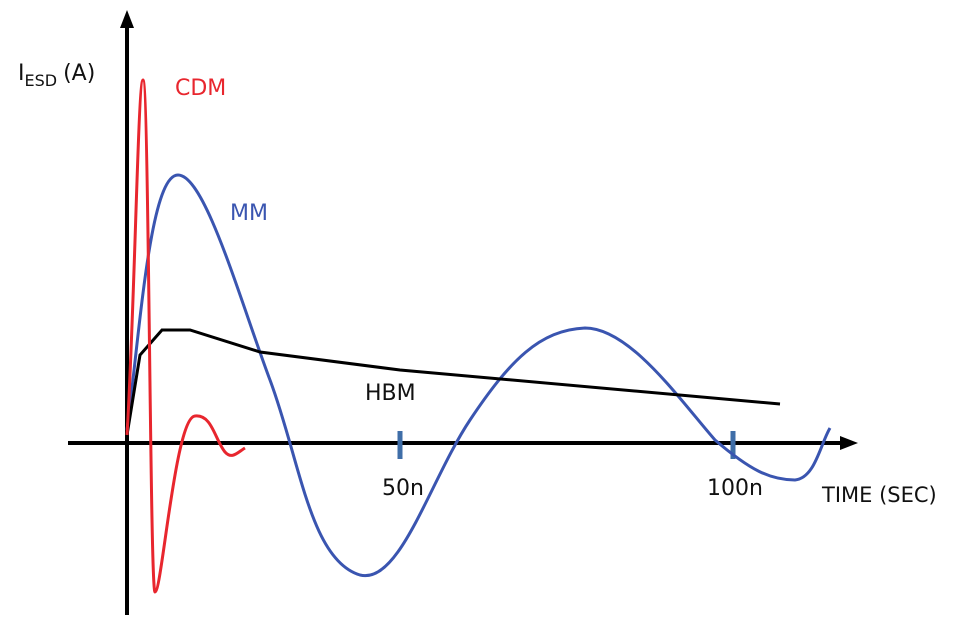  What do you see at coordinates (390, 393) in the screenshot?
I see `hbm-label: HBM` at bounding box center [390, 393].